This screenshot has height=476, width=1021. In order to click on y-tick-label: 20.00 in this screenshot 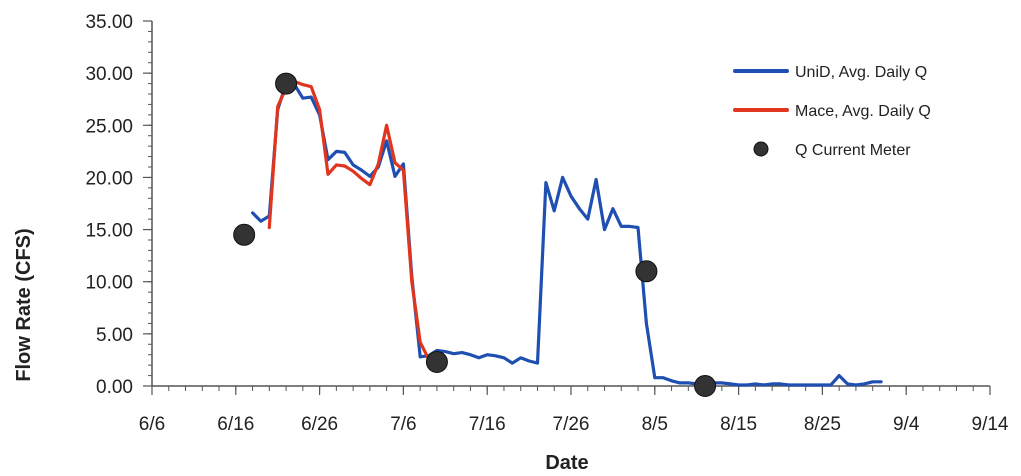, I will do `click(109, 178)`.